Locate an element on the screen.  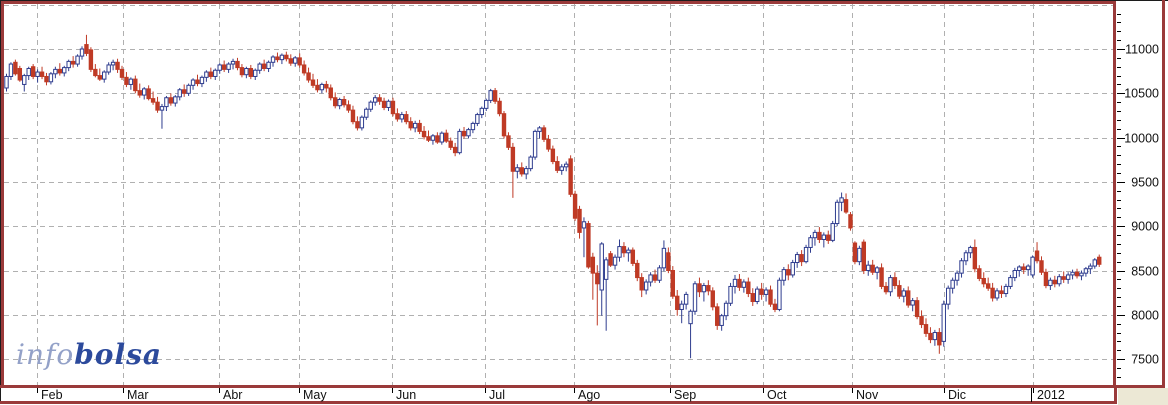
y-axis-label: 10500 is located at coordinates (1141, 94).